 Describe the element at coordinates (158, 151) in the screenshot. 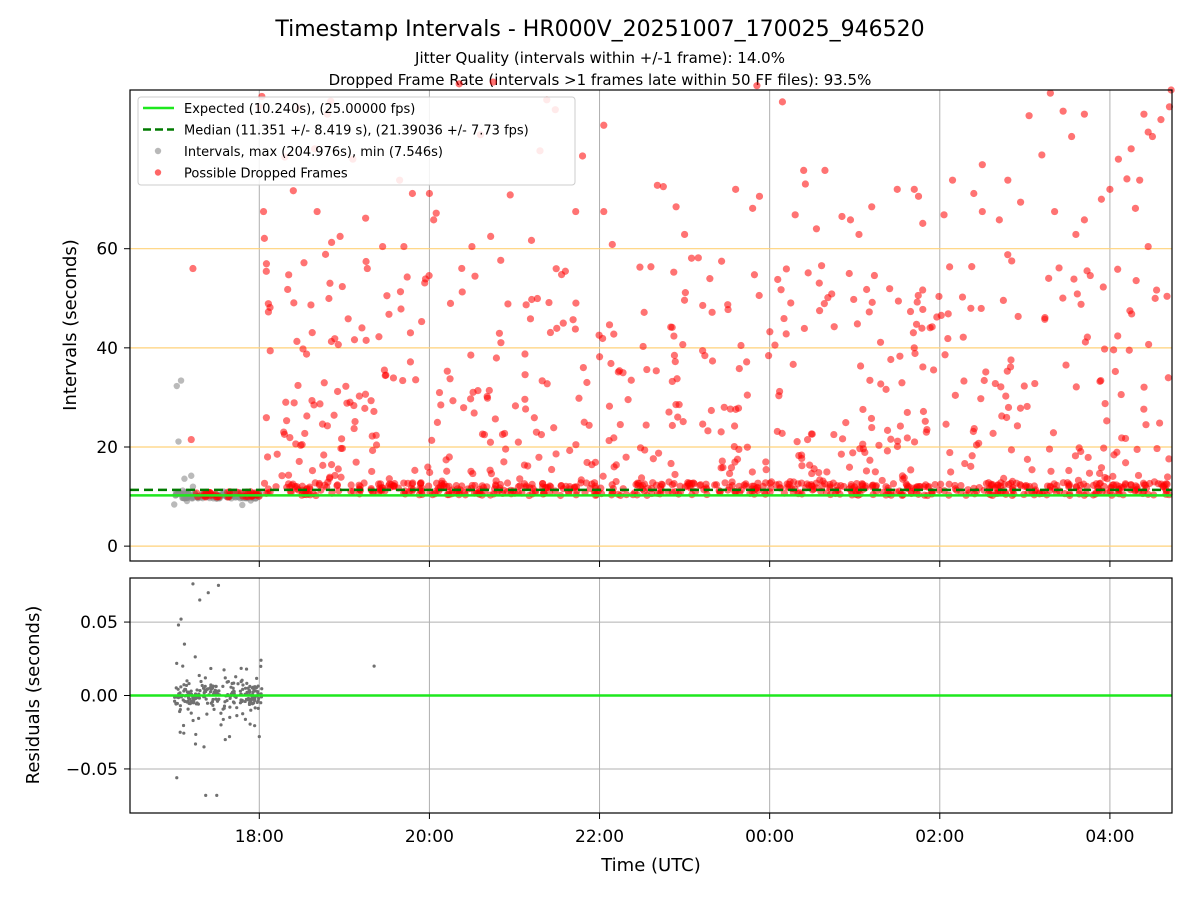

I see `legend-swatch-intervals` at that location.